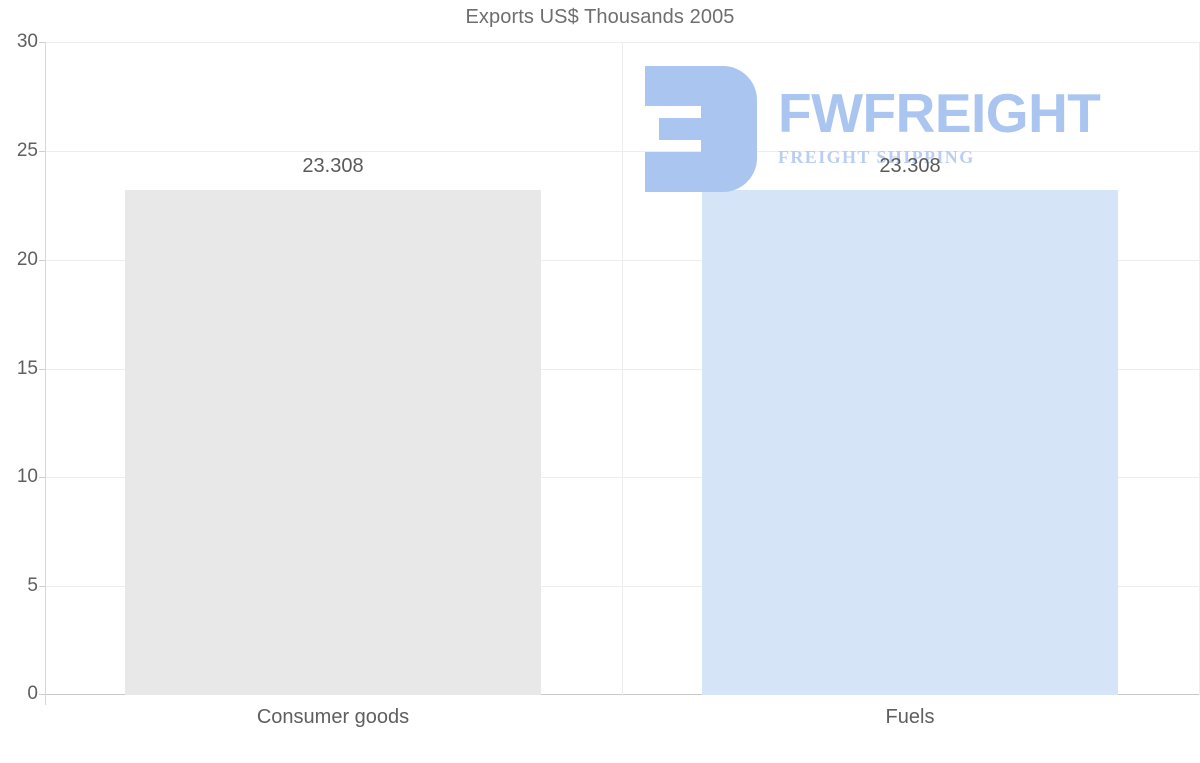 This screenshot has width=1200, height=763. What do you see at coordinates (910, 717) in the screenshot?
I see `x-axis-label-fuels: Fuels` at bounding box center [910, 717].